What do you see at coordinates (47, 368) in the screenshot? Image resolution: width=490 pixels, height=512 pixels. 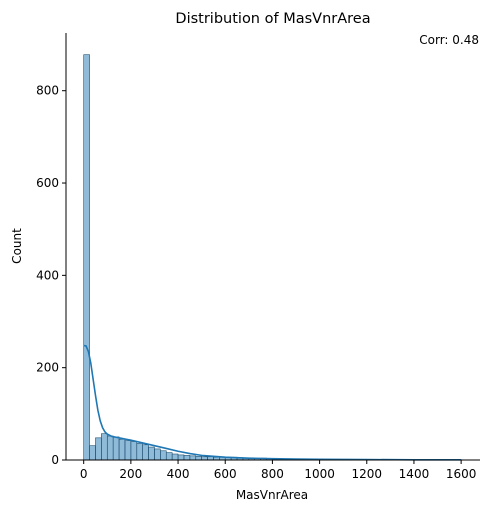 I see `y-tick-label: 200` at bounding box center [47, 368].